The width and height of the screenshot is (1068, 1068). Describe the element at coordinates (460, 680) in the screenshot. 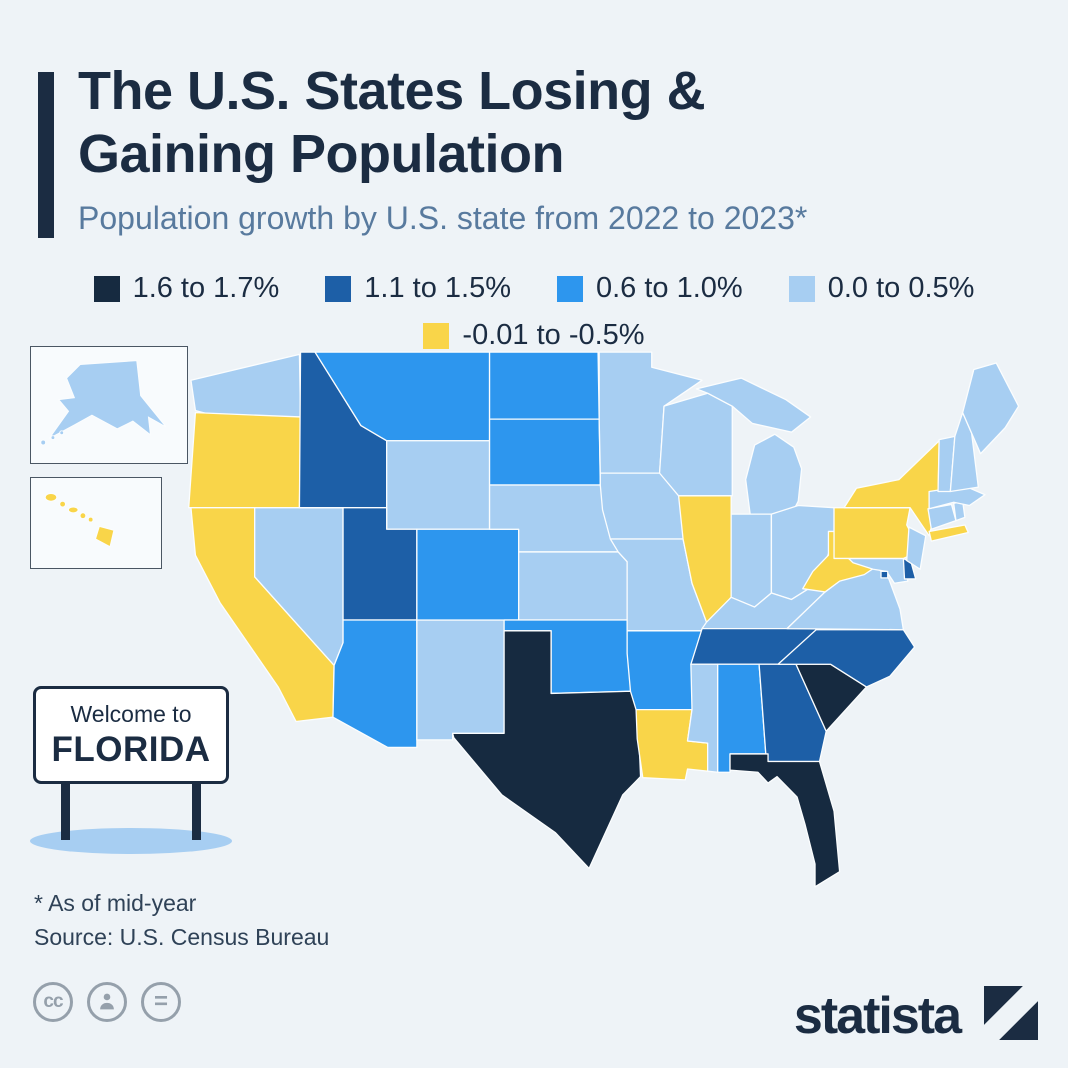

I see `state-NM` at that location.